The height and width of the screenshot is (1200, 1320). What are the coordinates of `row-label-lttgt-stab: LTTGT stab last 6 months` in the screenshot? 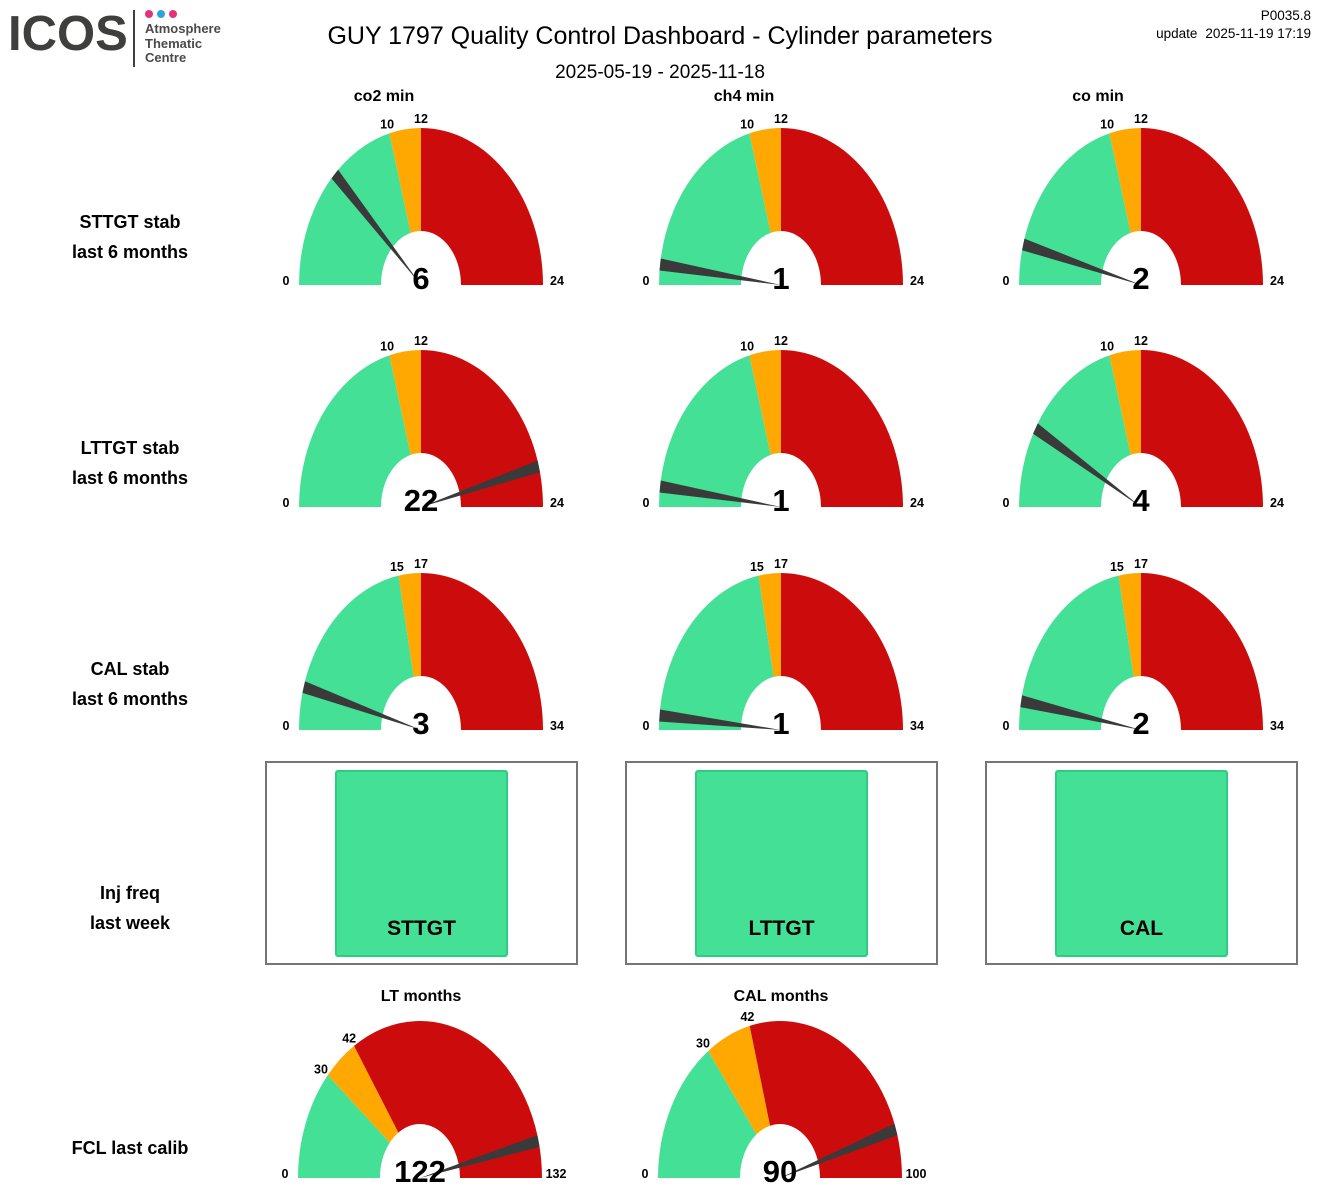 It's located at (130, 463).